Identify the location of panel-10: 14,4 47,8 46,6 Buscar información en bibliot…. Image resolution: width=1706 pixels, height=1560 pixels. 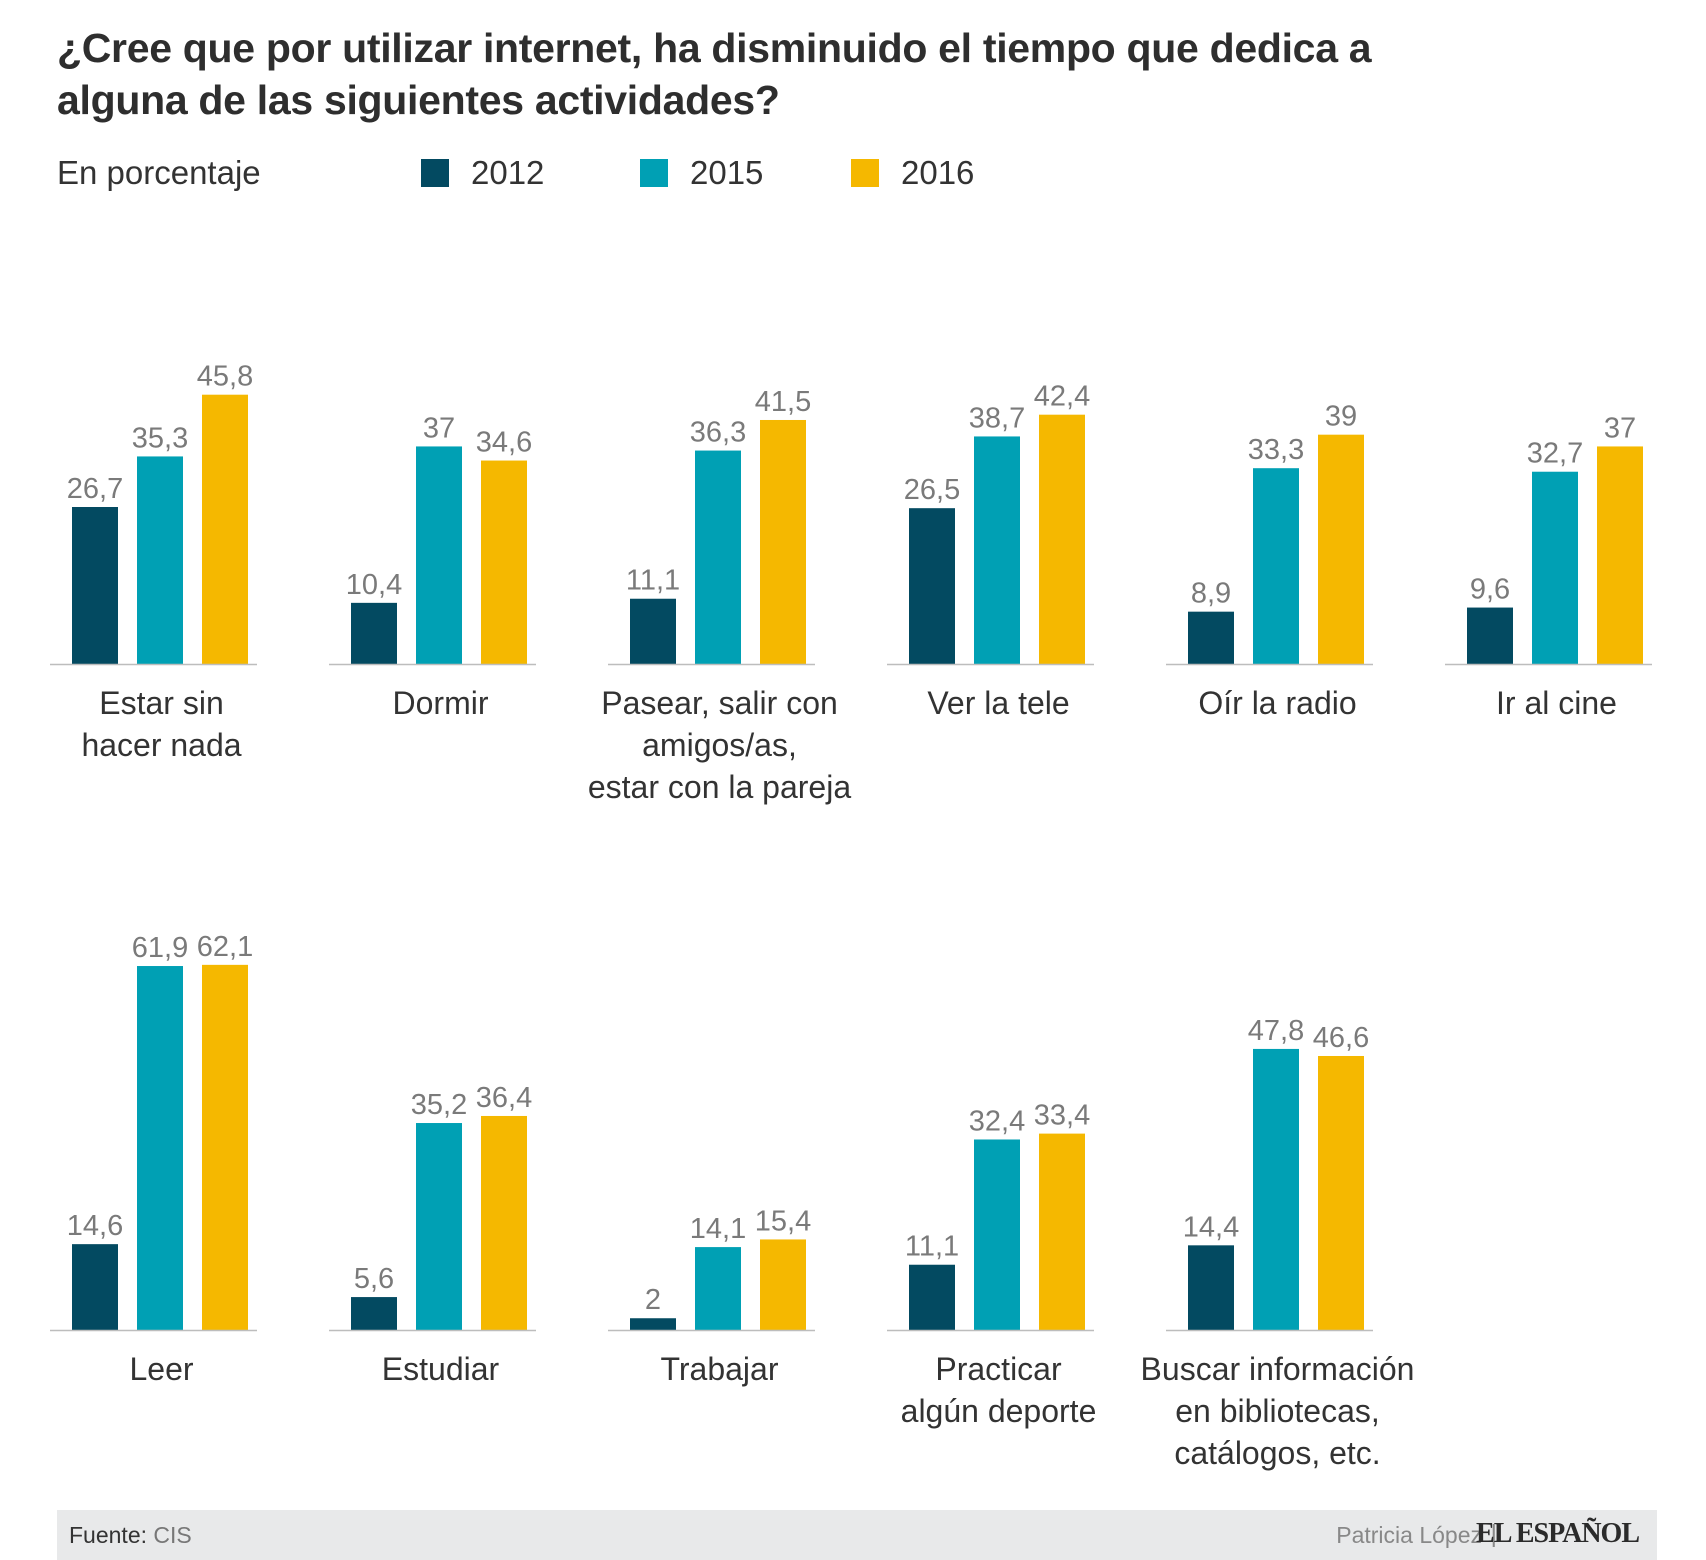
(1278, 1243).